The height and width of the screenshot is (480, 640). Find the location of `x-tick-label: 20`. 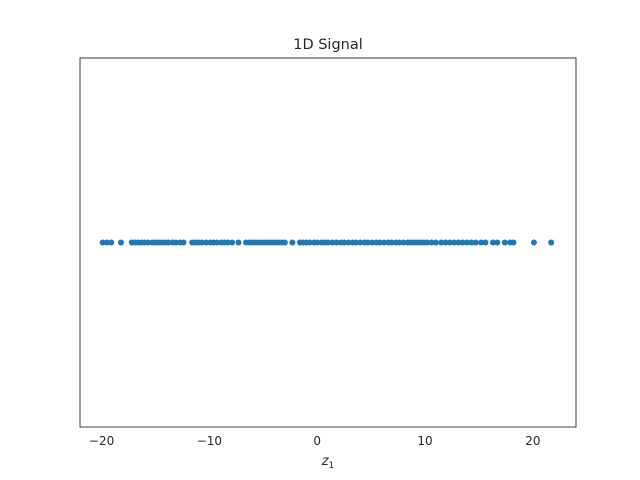

x-tick-label: 20 is located at coordinates (532, 441).